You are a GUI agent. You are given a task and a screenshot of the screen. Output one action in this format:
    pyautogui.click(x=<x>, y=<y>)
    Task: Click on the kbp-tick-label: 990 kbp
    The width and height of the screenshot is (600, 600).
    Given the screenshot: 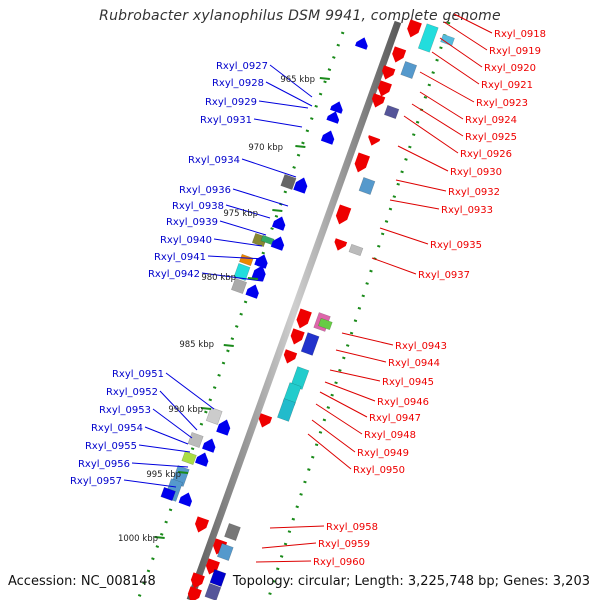 What is the action you would take?
    pyautogui.click(x=185, y=410)
    